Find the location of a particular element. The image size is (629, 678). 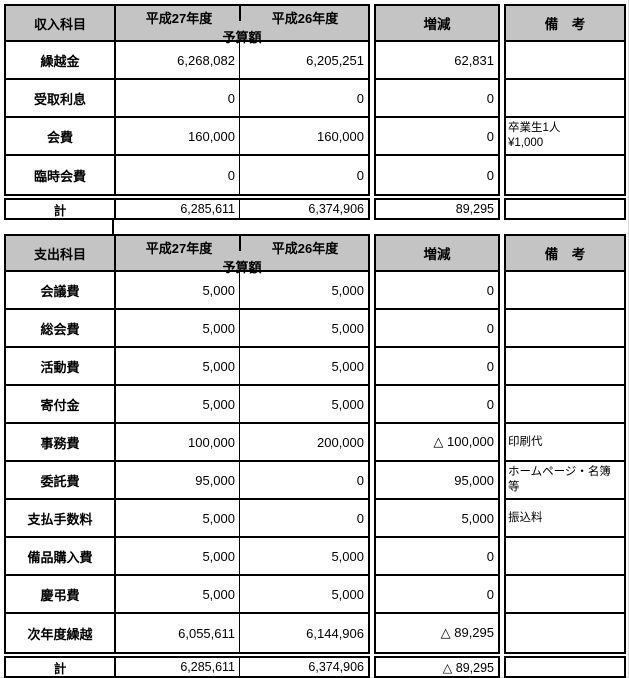

row-budget-previous: 6,205,251 is located at coordinates (335, 60).